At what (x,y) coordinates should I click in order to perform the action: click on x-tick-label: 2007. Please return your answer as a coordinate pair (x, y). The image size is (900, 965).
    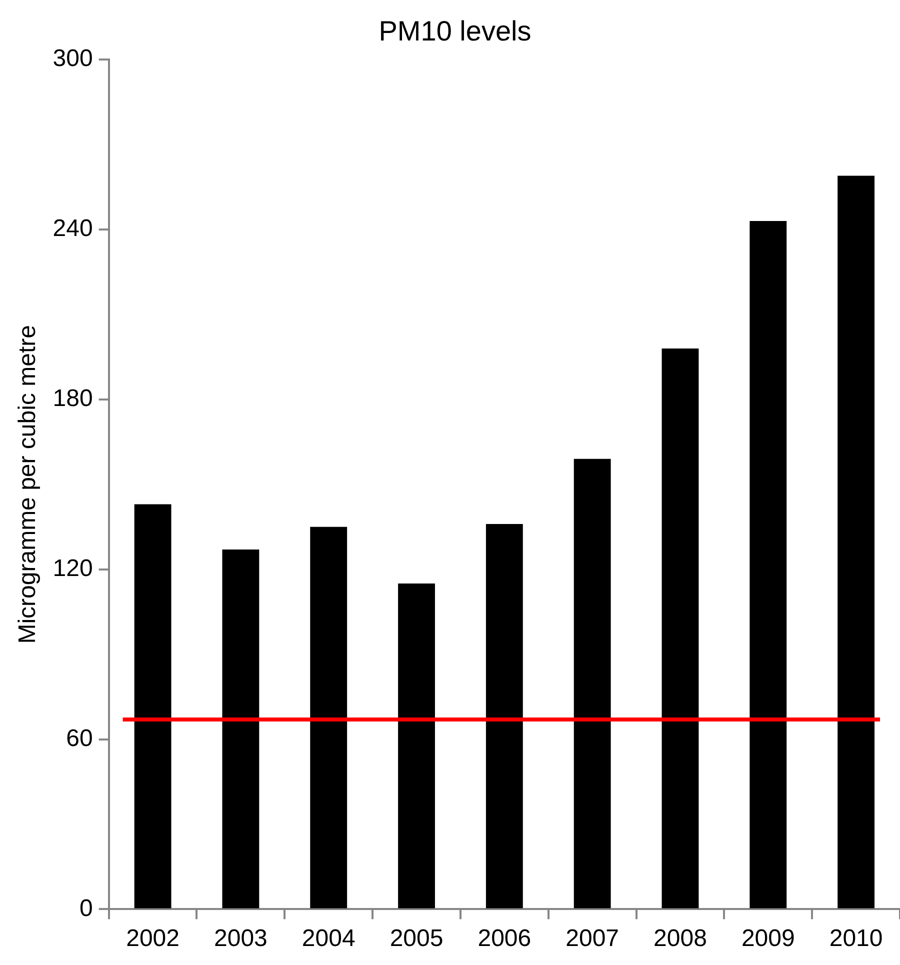
    Looking at the image, I should click on (593, 938).